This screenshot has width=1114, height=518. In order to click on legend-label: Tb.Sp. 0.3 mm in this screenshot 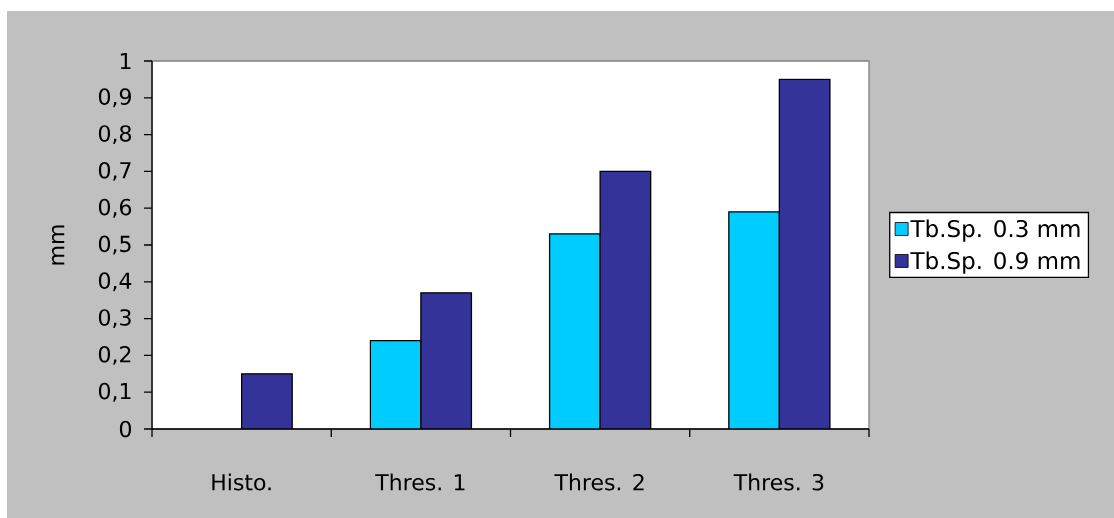, I will do `click(995, 230)`.